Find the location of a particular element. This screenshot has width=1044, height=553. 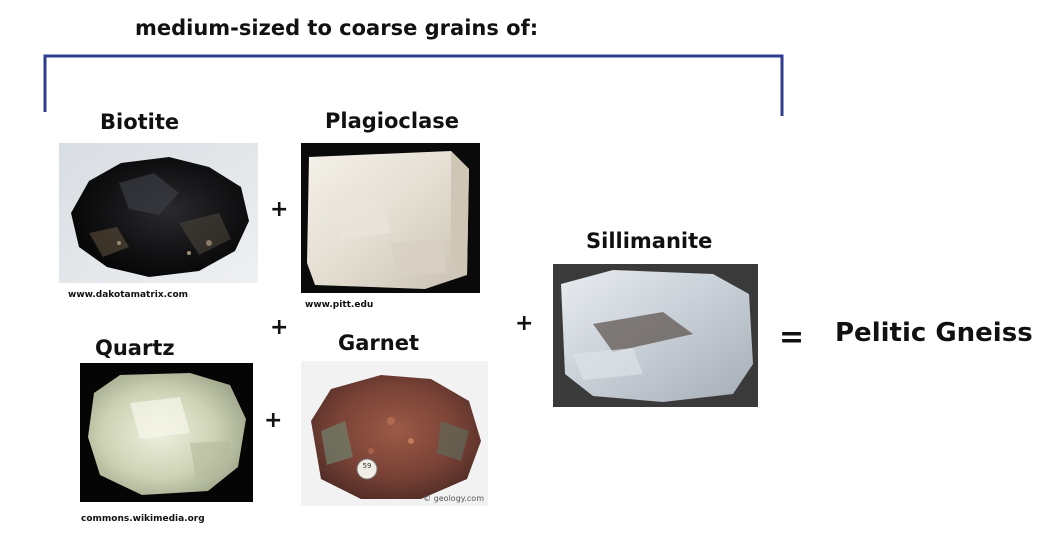

quartz-rock-photo is located at coordinates (166, 432).